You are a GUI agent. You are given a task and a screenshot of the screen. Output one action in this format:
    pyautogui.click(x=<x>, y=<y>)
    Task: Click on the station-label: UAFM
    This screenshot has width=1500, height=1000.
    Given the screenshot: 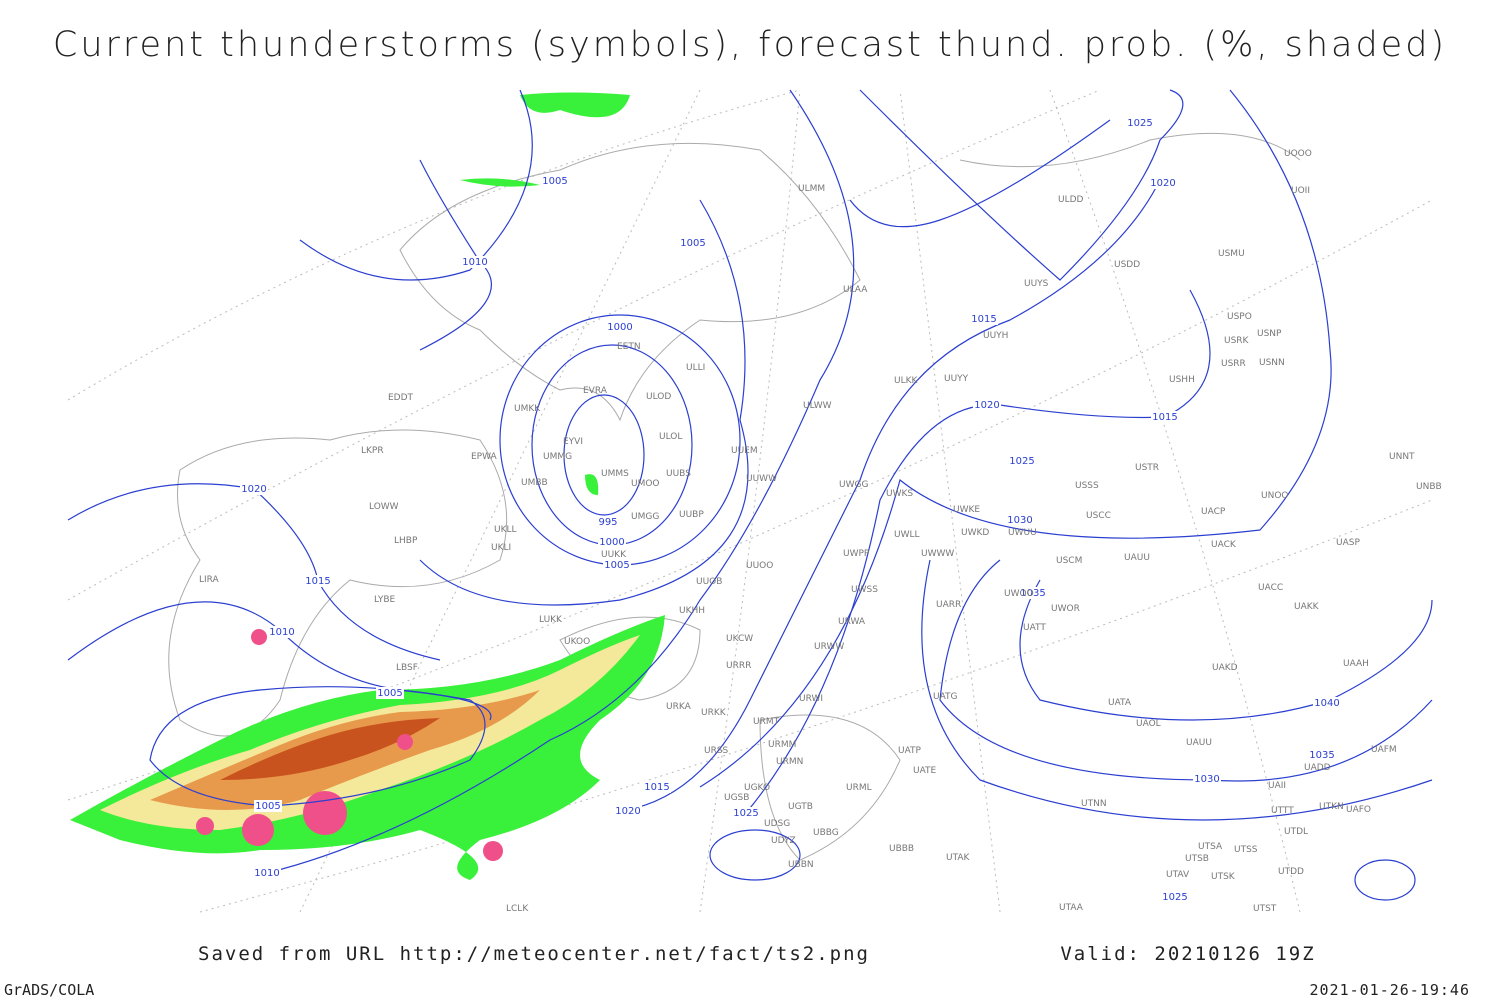 What is the action you would take?
    pyautogui.click(x=1384, y=750)
    